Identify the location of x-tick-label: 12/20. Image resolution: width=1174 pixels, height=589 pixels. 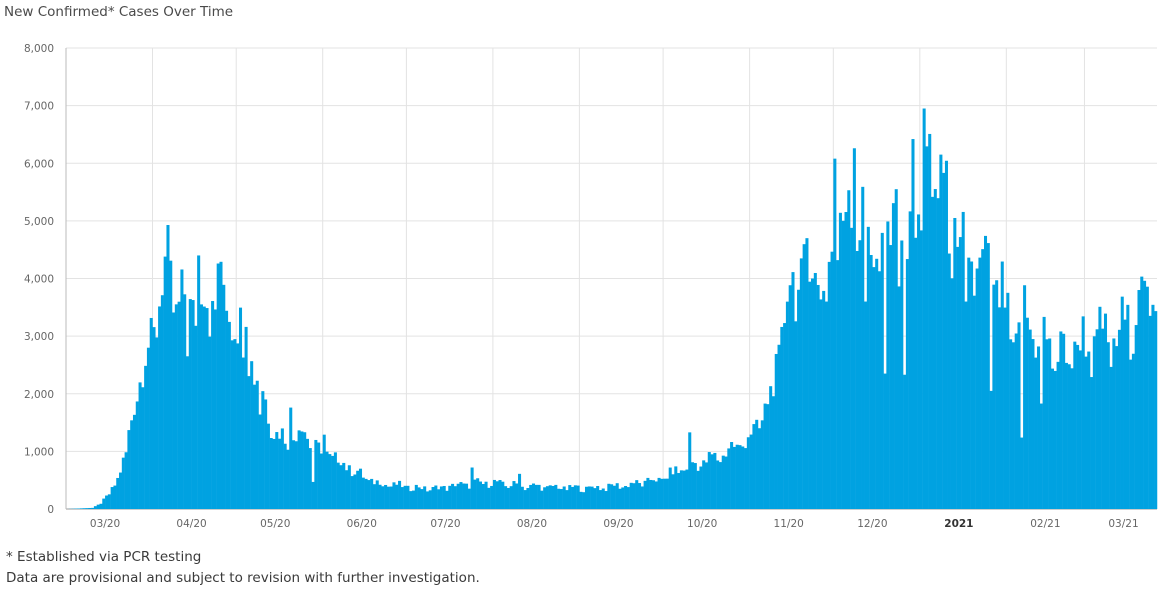
(872, 524).